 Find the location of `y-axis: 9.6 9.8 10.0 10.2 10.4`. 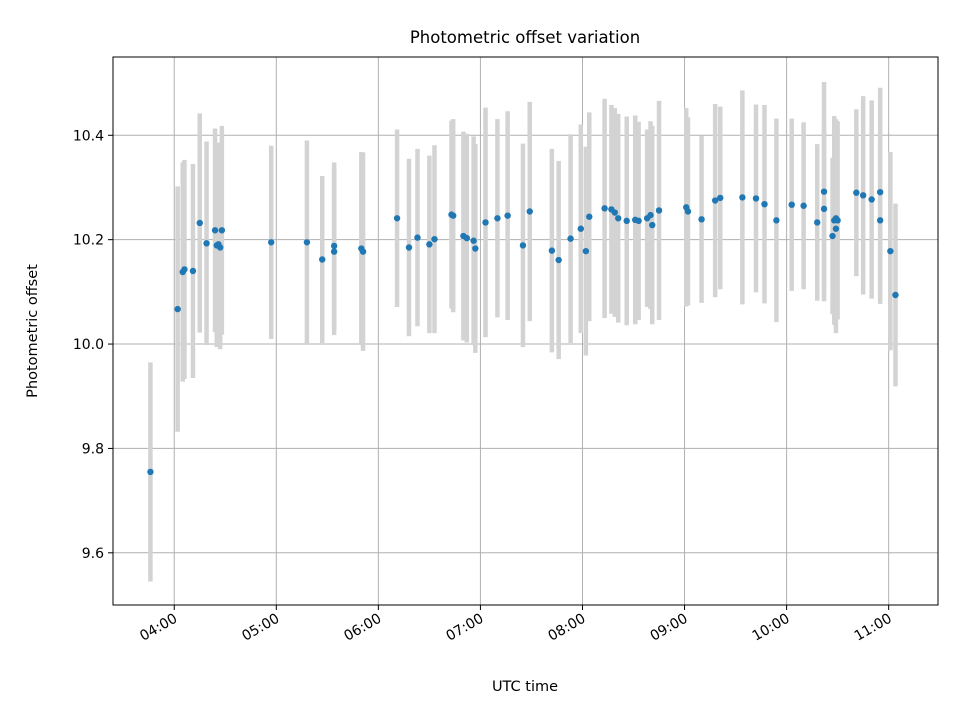

y-axis: 9.6 9.8 10.0 10.2 10.4 is located at coordinates (93, 345).